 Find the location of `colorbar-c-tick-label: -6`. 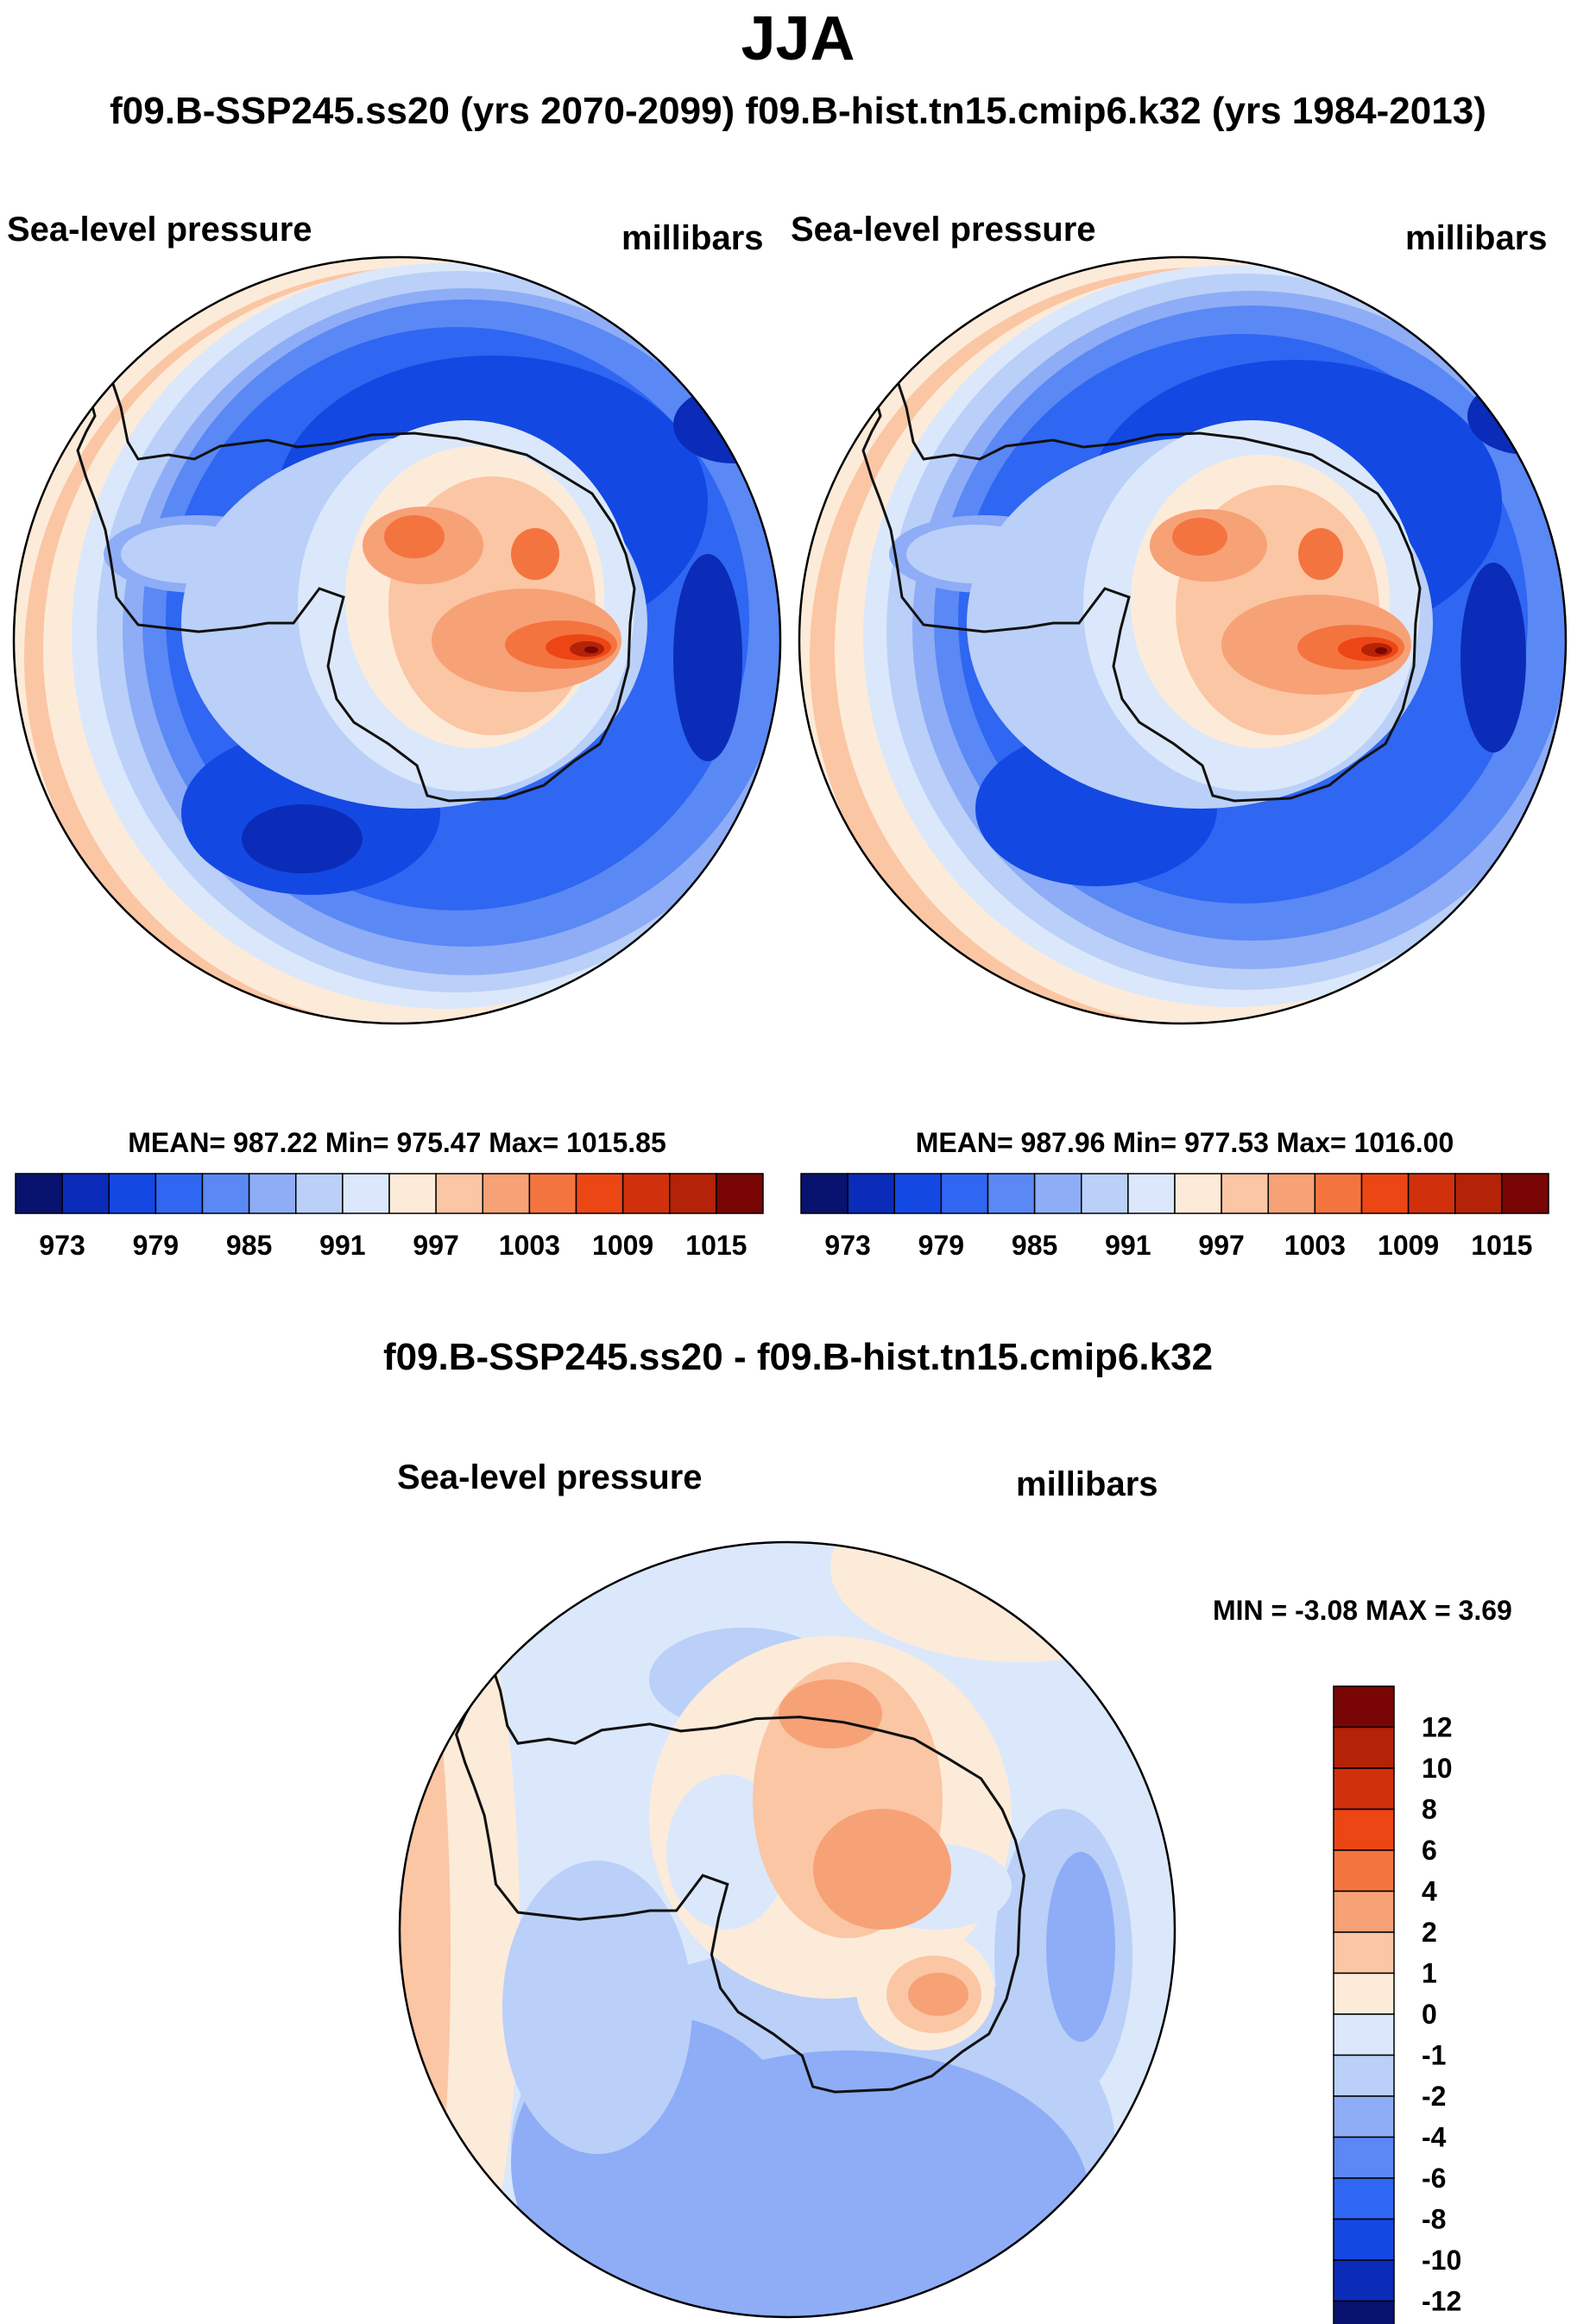

colorbar-c-tick-label: -6 is located at coordinates (1434, 2178).